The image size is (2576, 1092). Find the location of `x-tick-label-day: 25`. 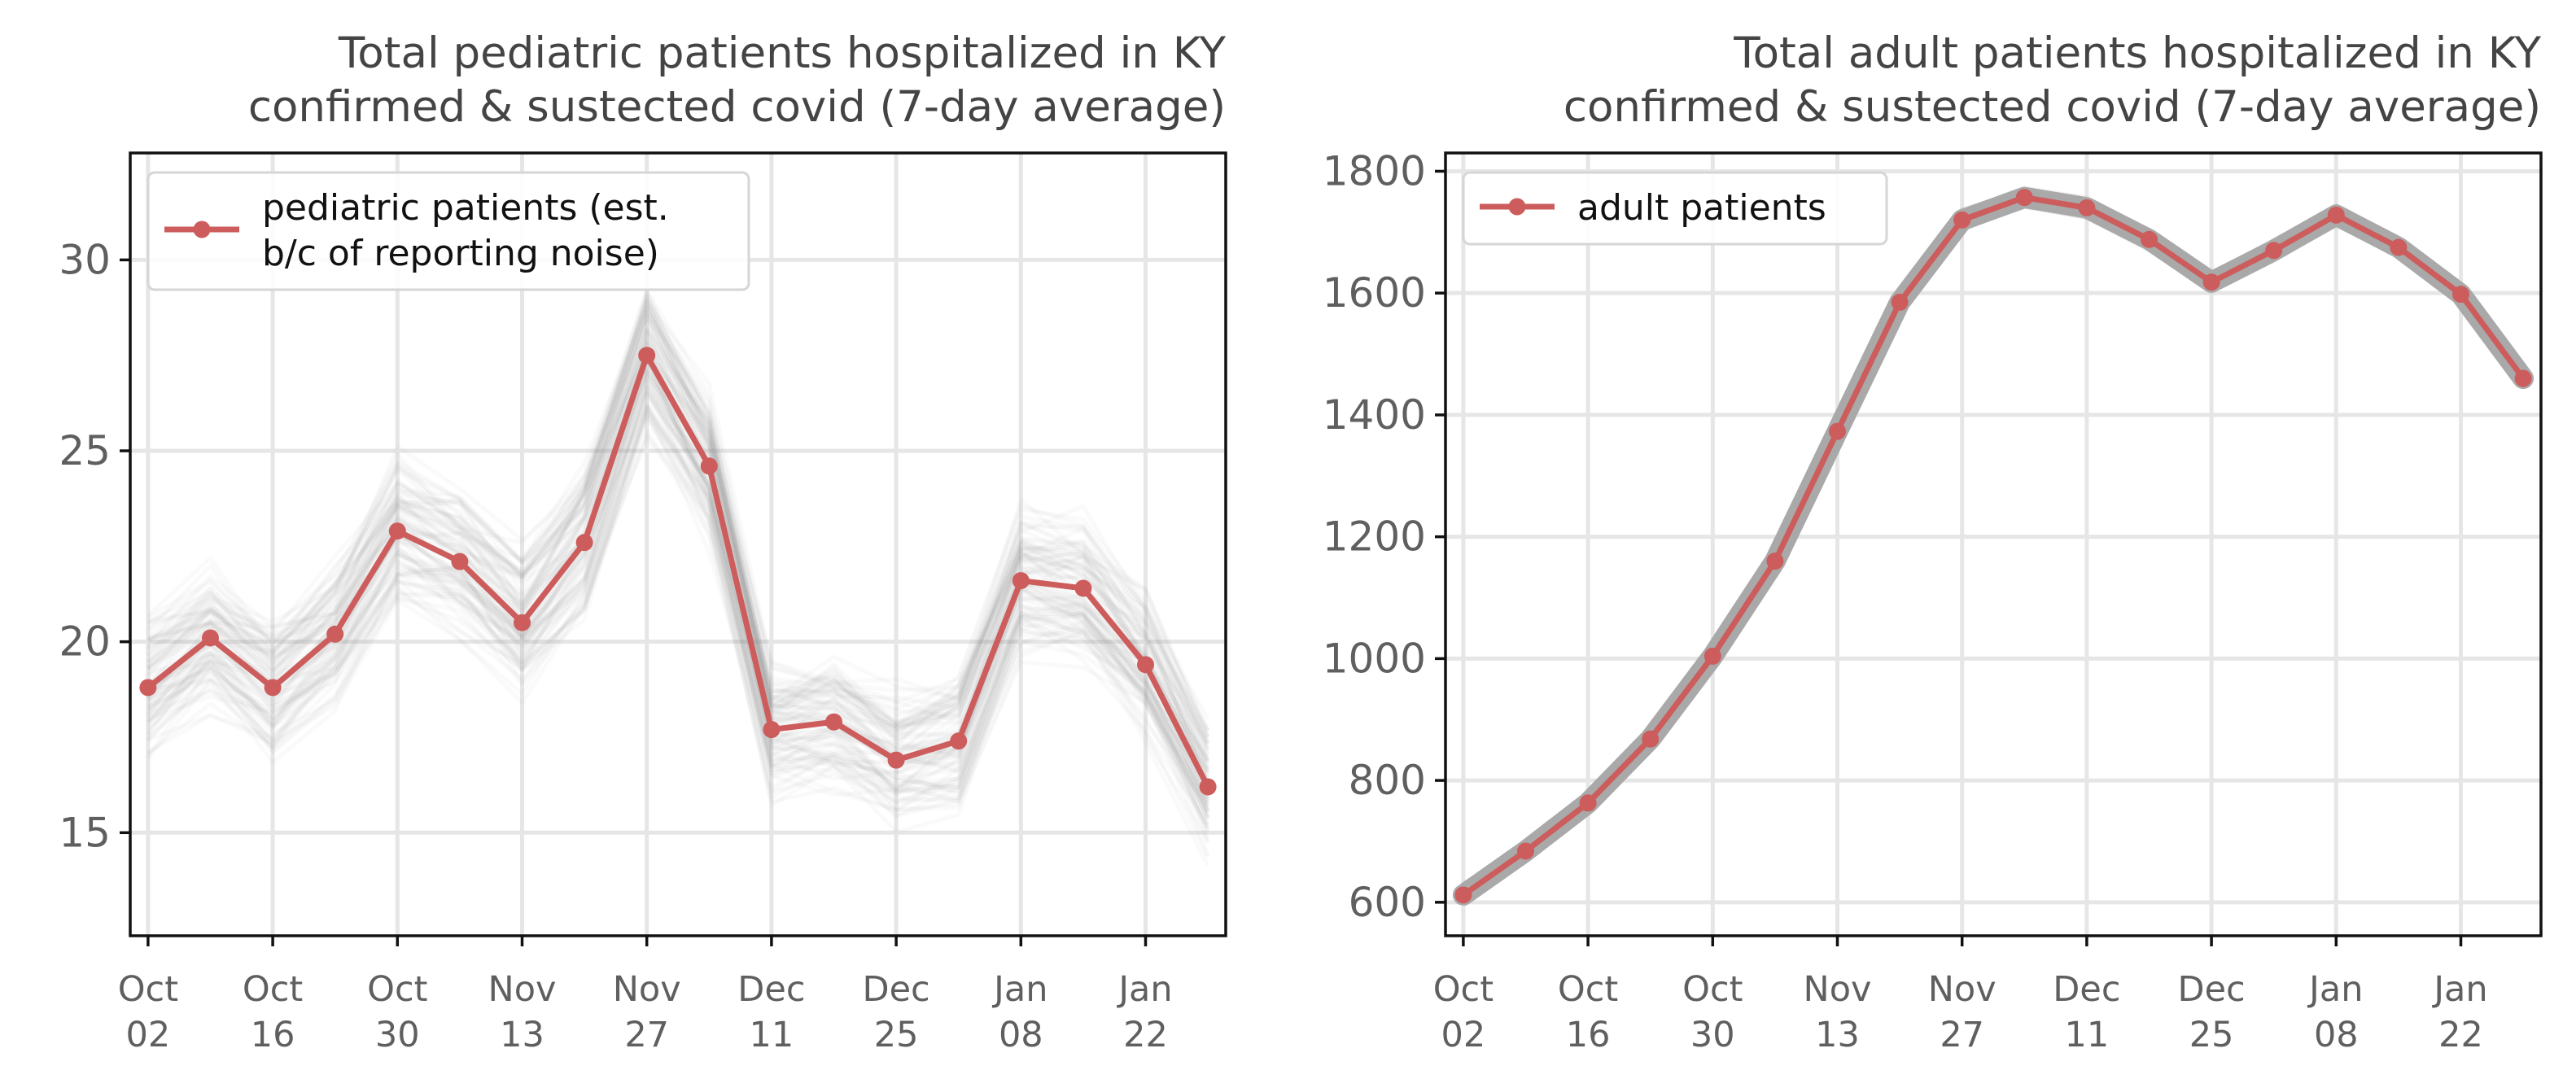

x-tick-label-day: 25 is located at coordinates (2211, 1035).